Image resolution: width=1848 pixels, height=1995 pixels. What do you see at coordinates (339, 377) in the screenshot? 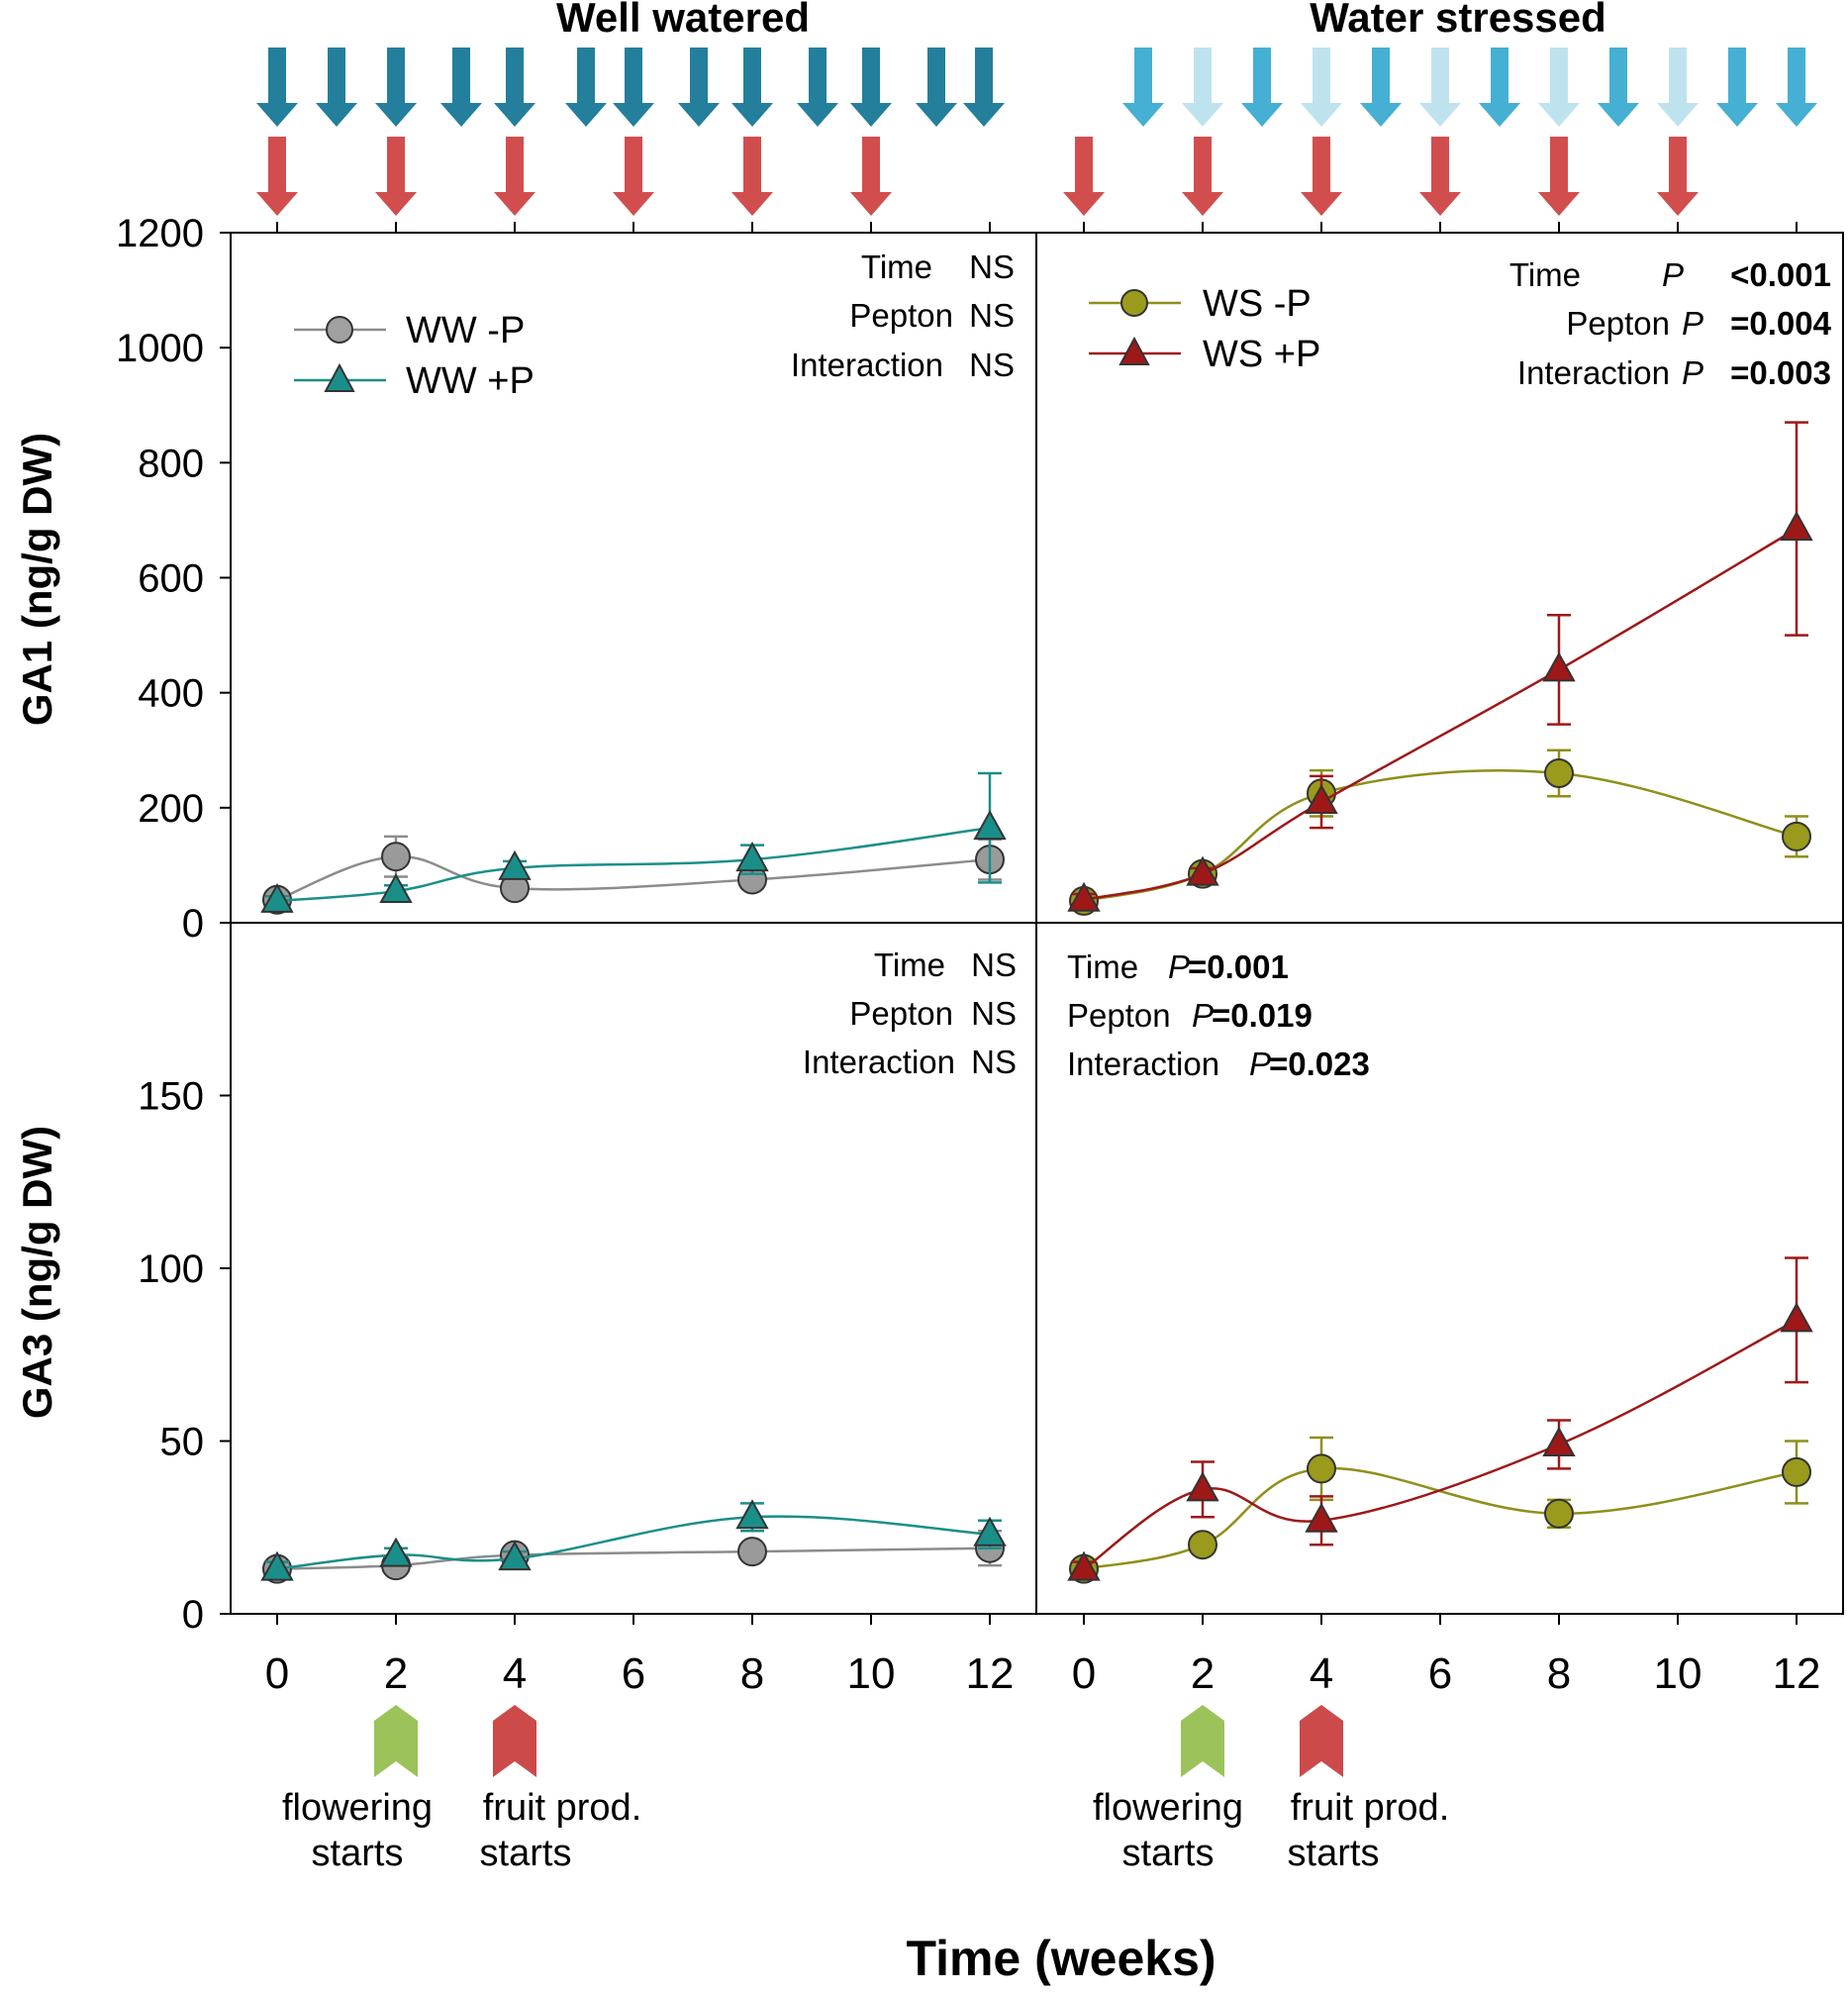
I see `legend-ww-plus-marker` at bounding box center [339, 377].